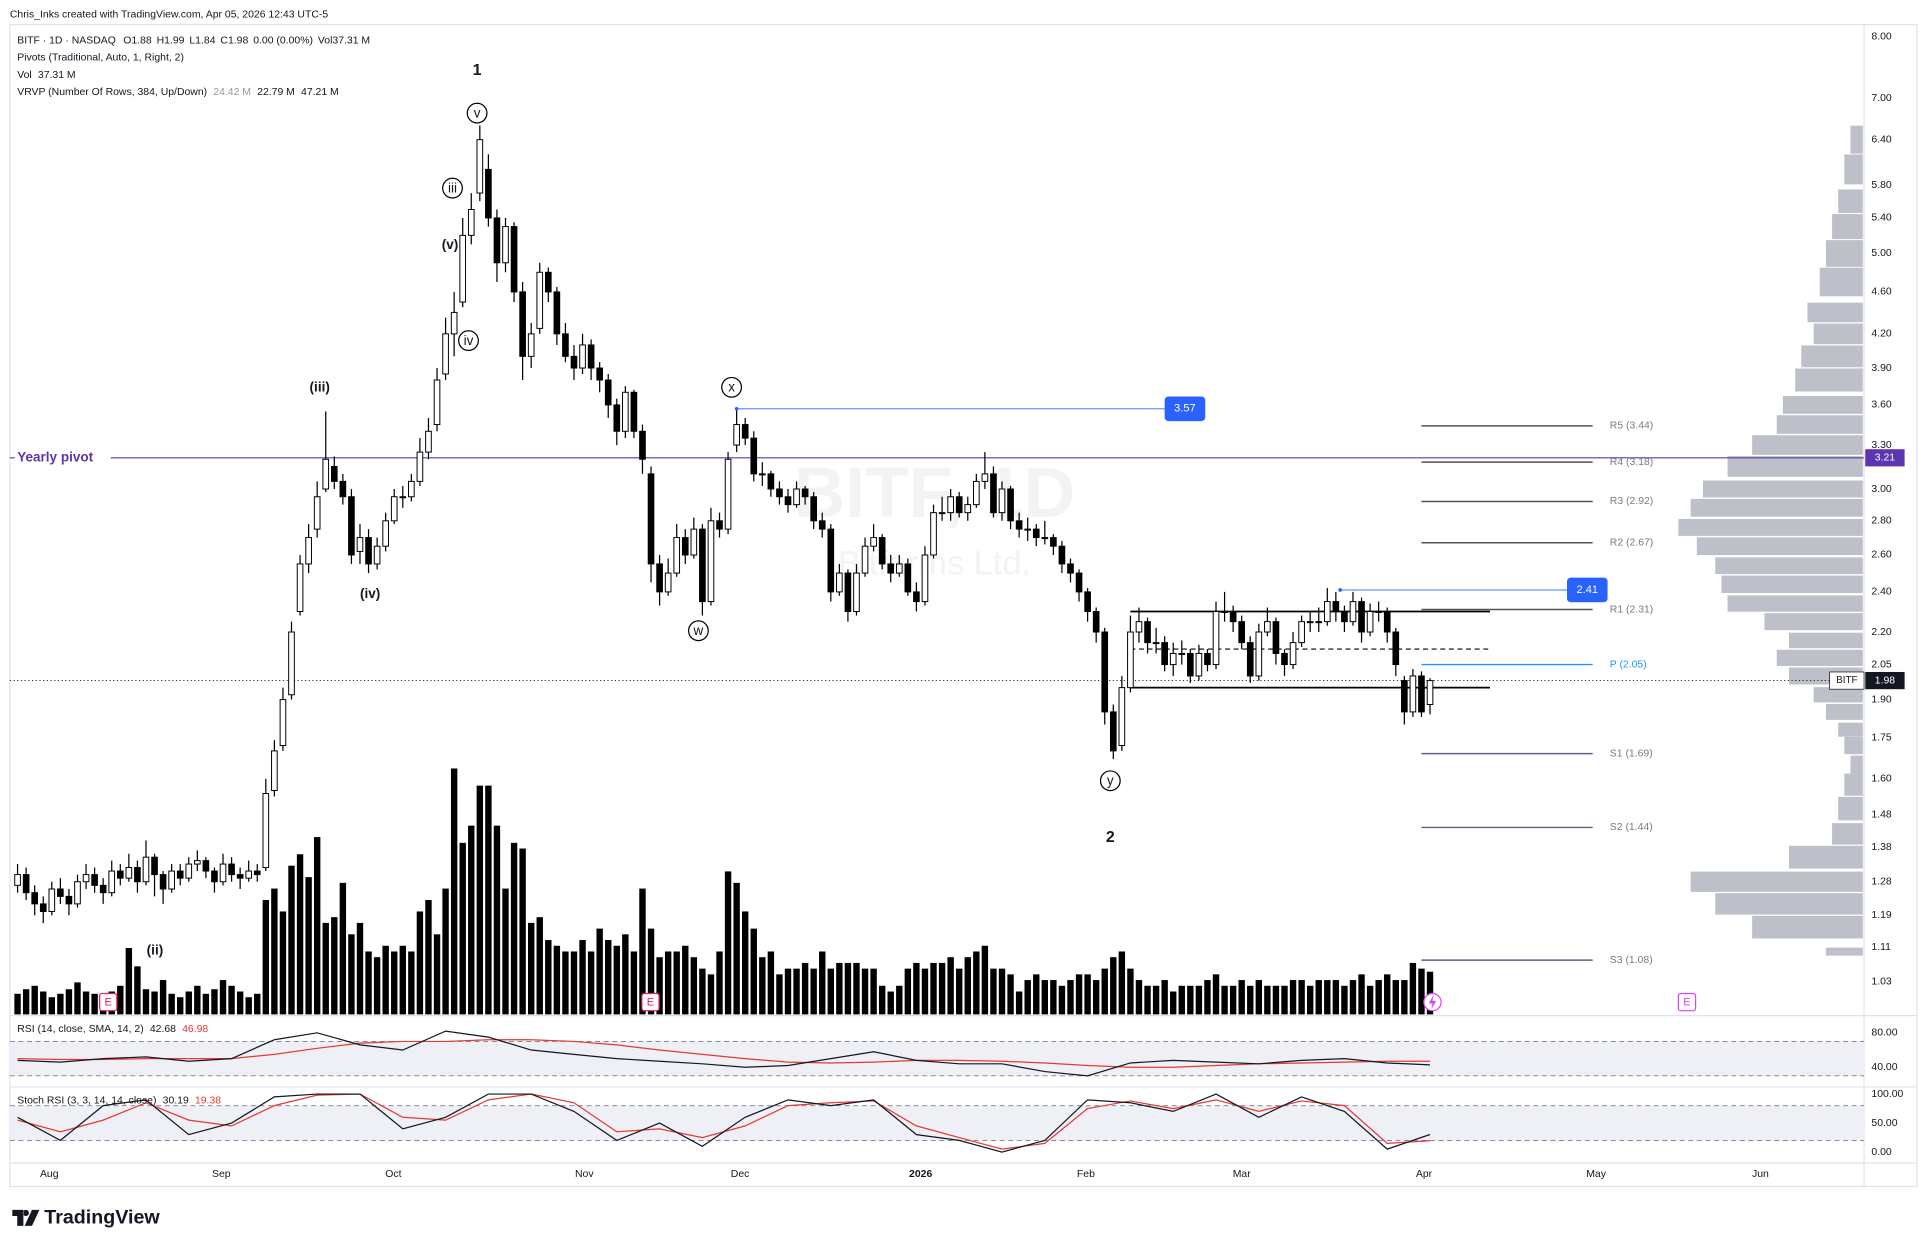 Image resolution: width=1928 pixels, height=1248 pixels. Describe the element at coordinates (1588, 590) in the screenshot. I see `price-tag-label: 2.41` at that location.